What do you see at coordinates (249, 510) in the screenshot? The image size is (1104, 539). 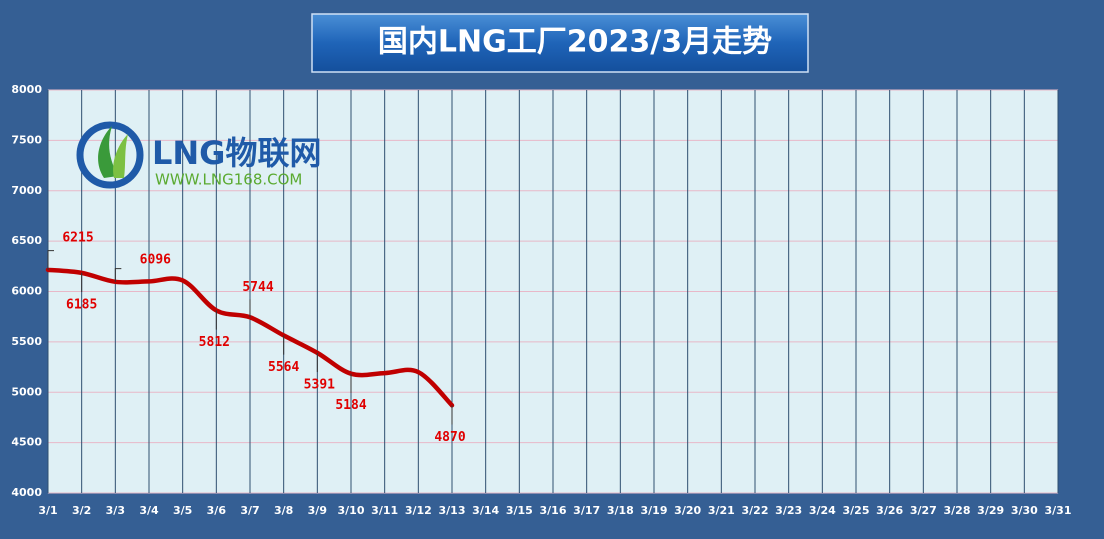 I see `x-tick-label: 3/7` at bounding box center [249, 510].